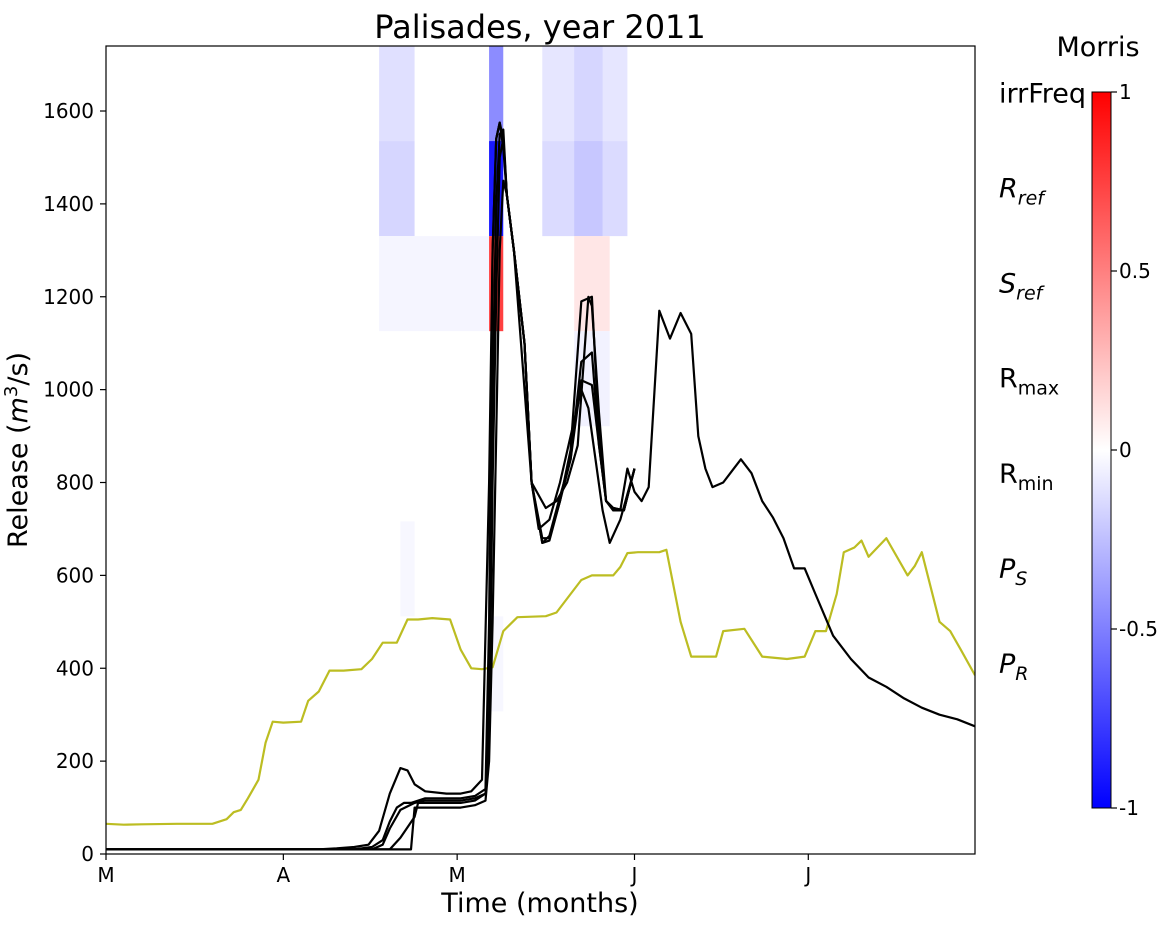 The width and height of the screenshot is (1161, 929). Describe the element at coordinates (87, 854) in the screenshot. I see `y-tick-label: 0` at that location.